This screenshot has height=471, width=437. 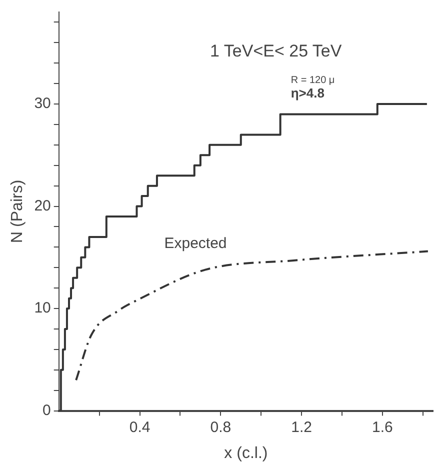 I want to click on text: 1 TeV<E< 25 TeV, so click(x=276, y=51).